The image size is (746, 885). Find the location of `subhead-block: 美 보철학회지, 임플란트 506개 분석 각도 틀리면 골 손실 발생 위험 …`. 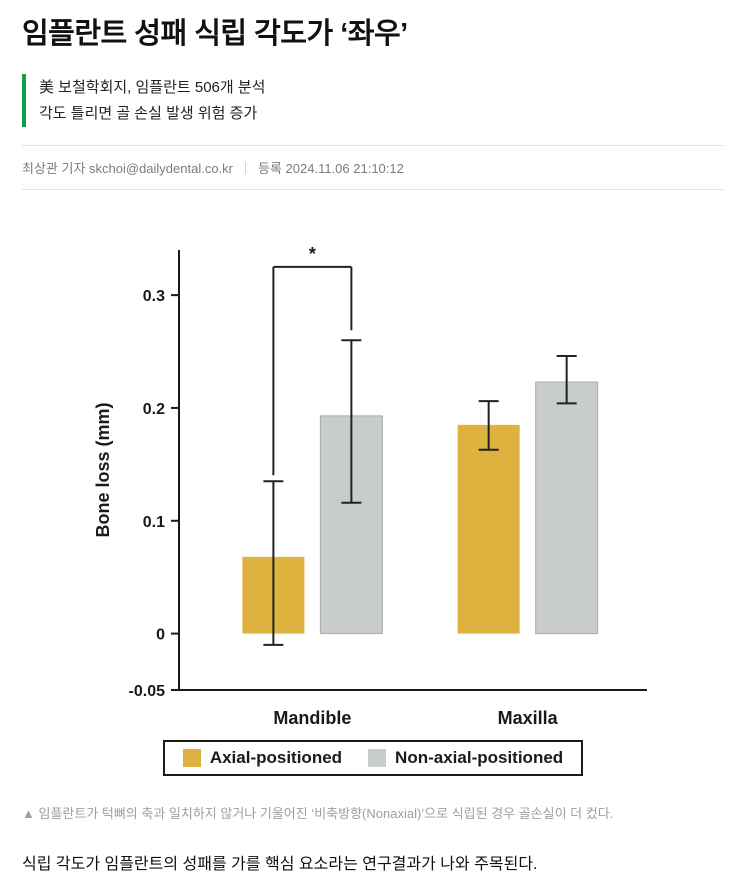

subhead-block: 美 보철학회지, 임플란트 506개 분석 각도 틀리면 골 손실 발생 위험 … is located at coordinates (373, 101).